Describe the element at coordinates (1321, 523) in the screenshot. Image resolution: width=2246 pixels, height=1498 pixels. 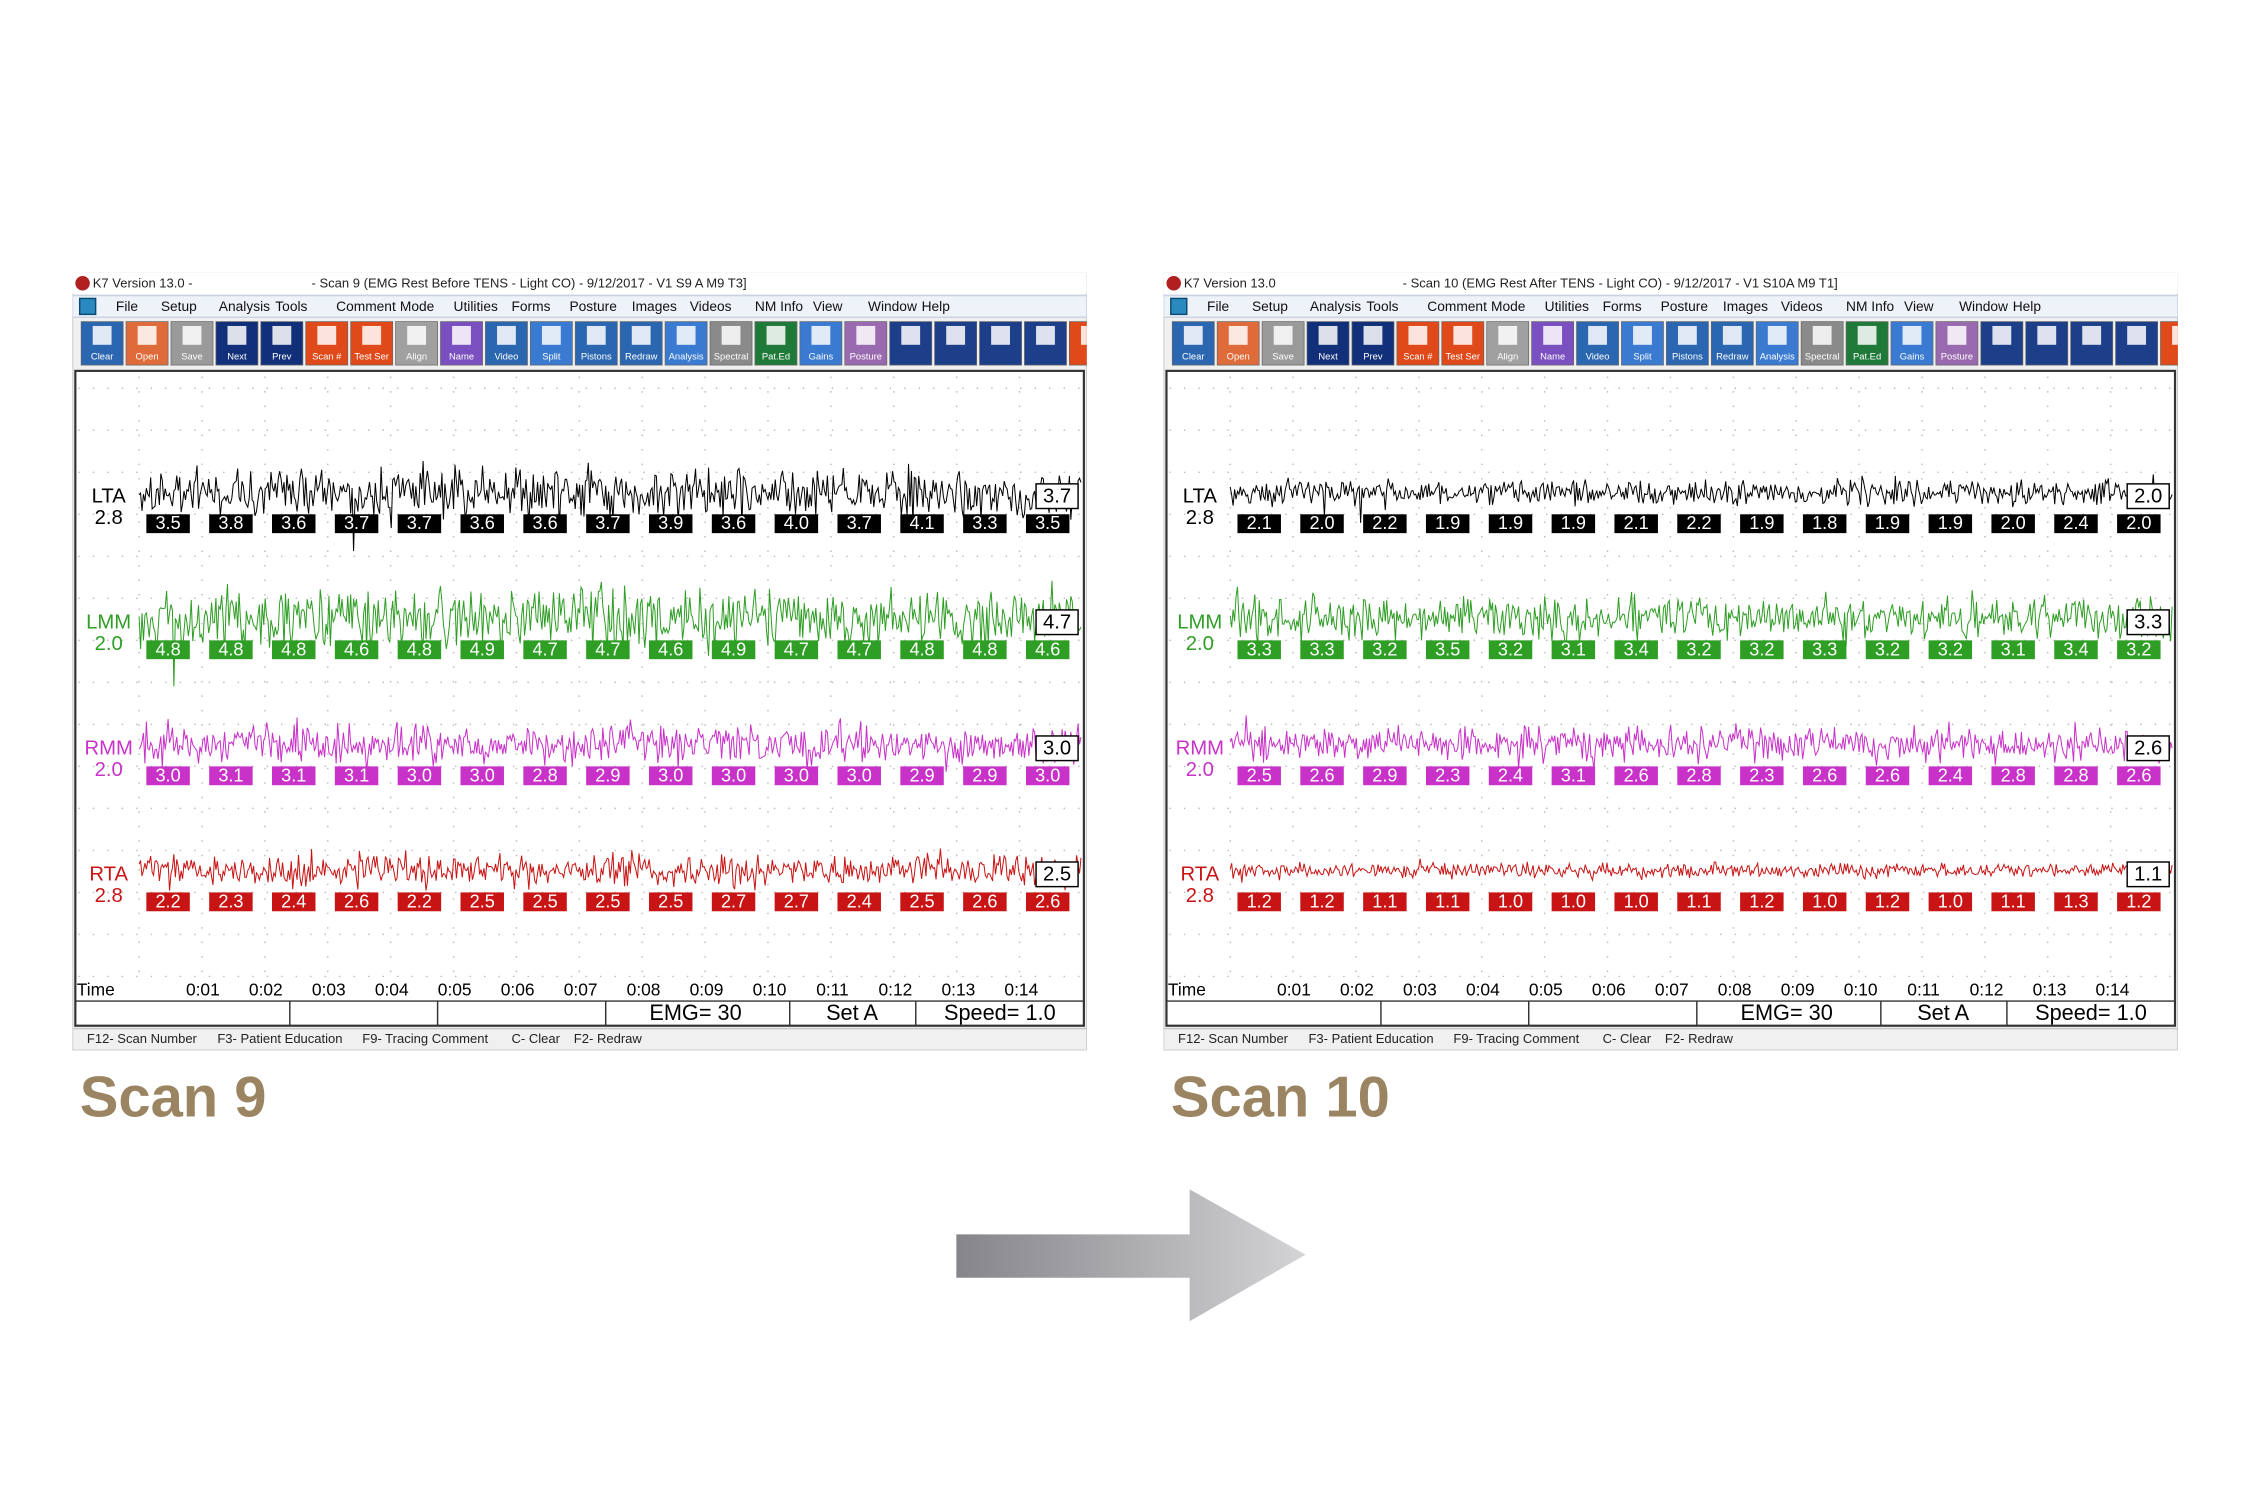
I see `segment-value: 2.0` at that location.